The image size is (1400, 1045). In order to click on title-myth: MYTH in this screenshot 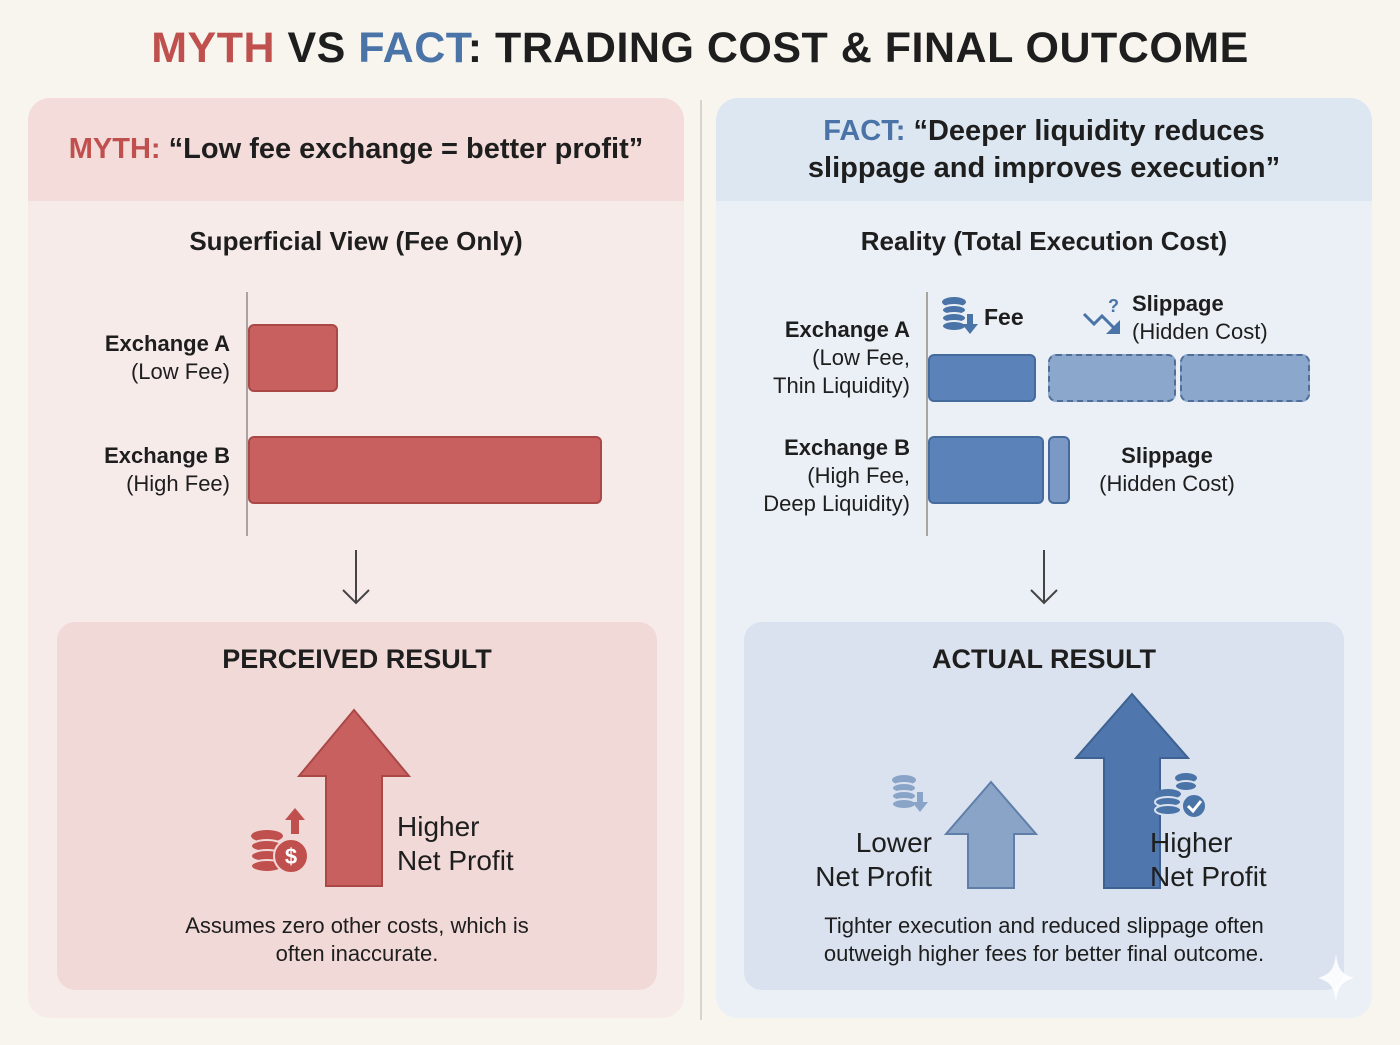, I will do `click(213, 48)`.